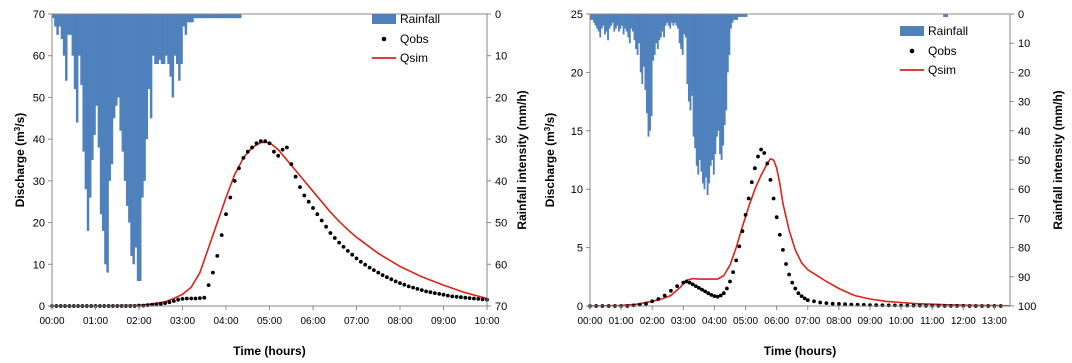 This screenshot has width=1072, height=363. What do you see at coordinates (39, 15) in the screenshot?
I see `y-tick-label-left: 70` at bounding box center [39, 15].